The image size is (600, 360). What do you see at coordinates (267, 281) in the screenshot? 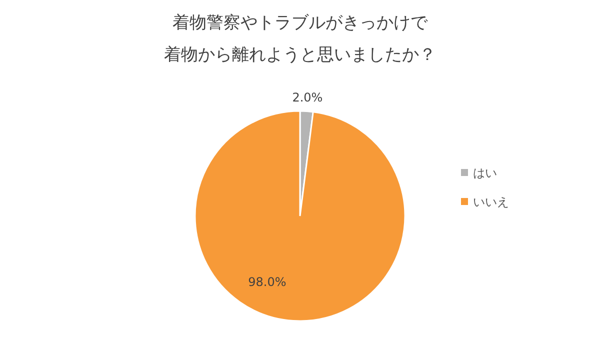
I see `data-label: 98.0%` at bounding box center [267, 281].